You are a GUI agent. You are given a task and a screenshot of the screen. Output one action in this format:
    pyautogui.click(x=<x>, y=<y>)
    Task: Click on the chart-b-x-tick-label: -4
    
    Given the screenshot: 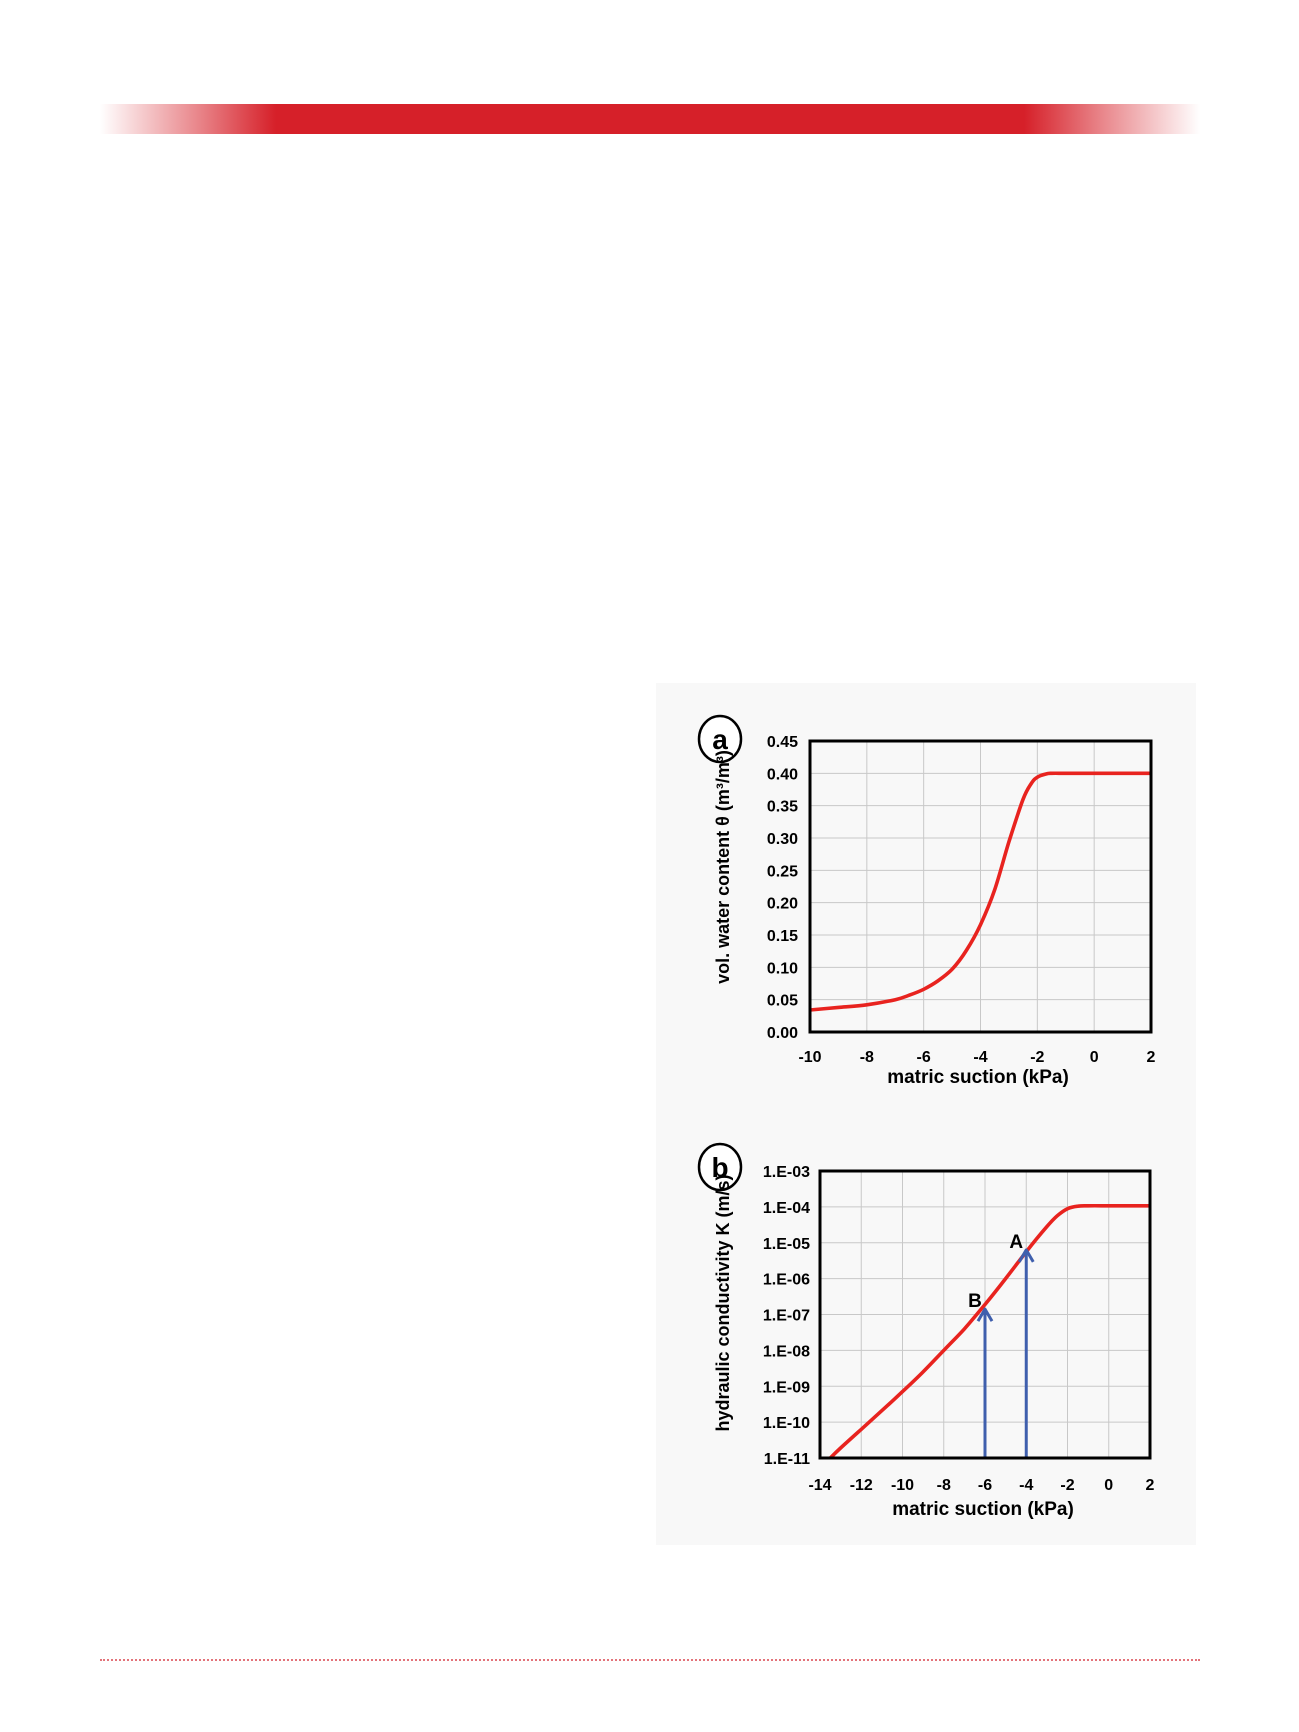 What is the action you would take?
    pyautogui.click(x=1026, y=1485)
    